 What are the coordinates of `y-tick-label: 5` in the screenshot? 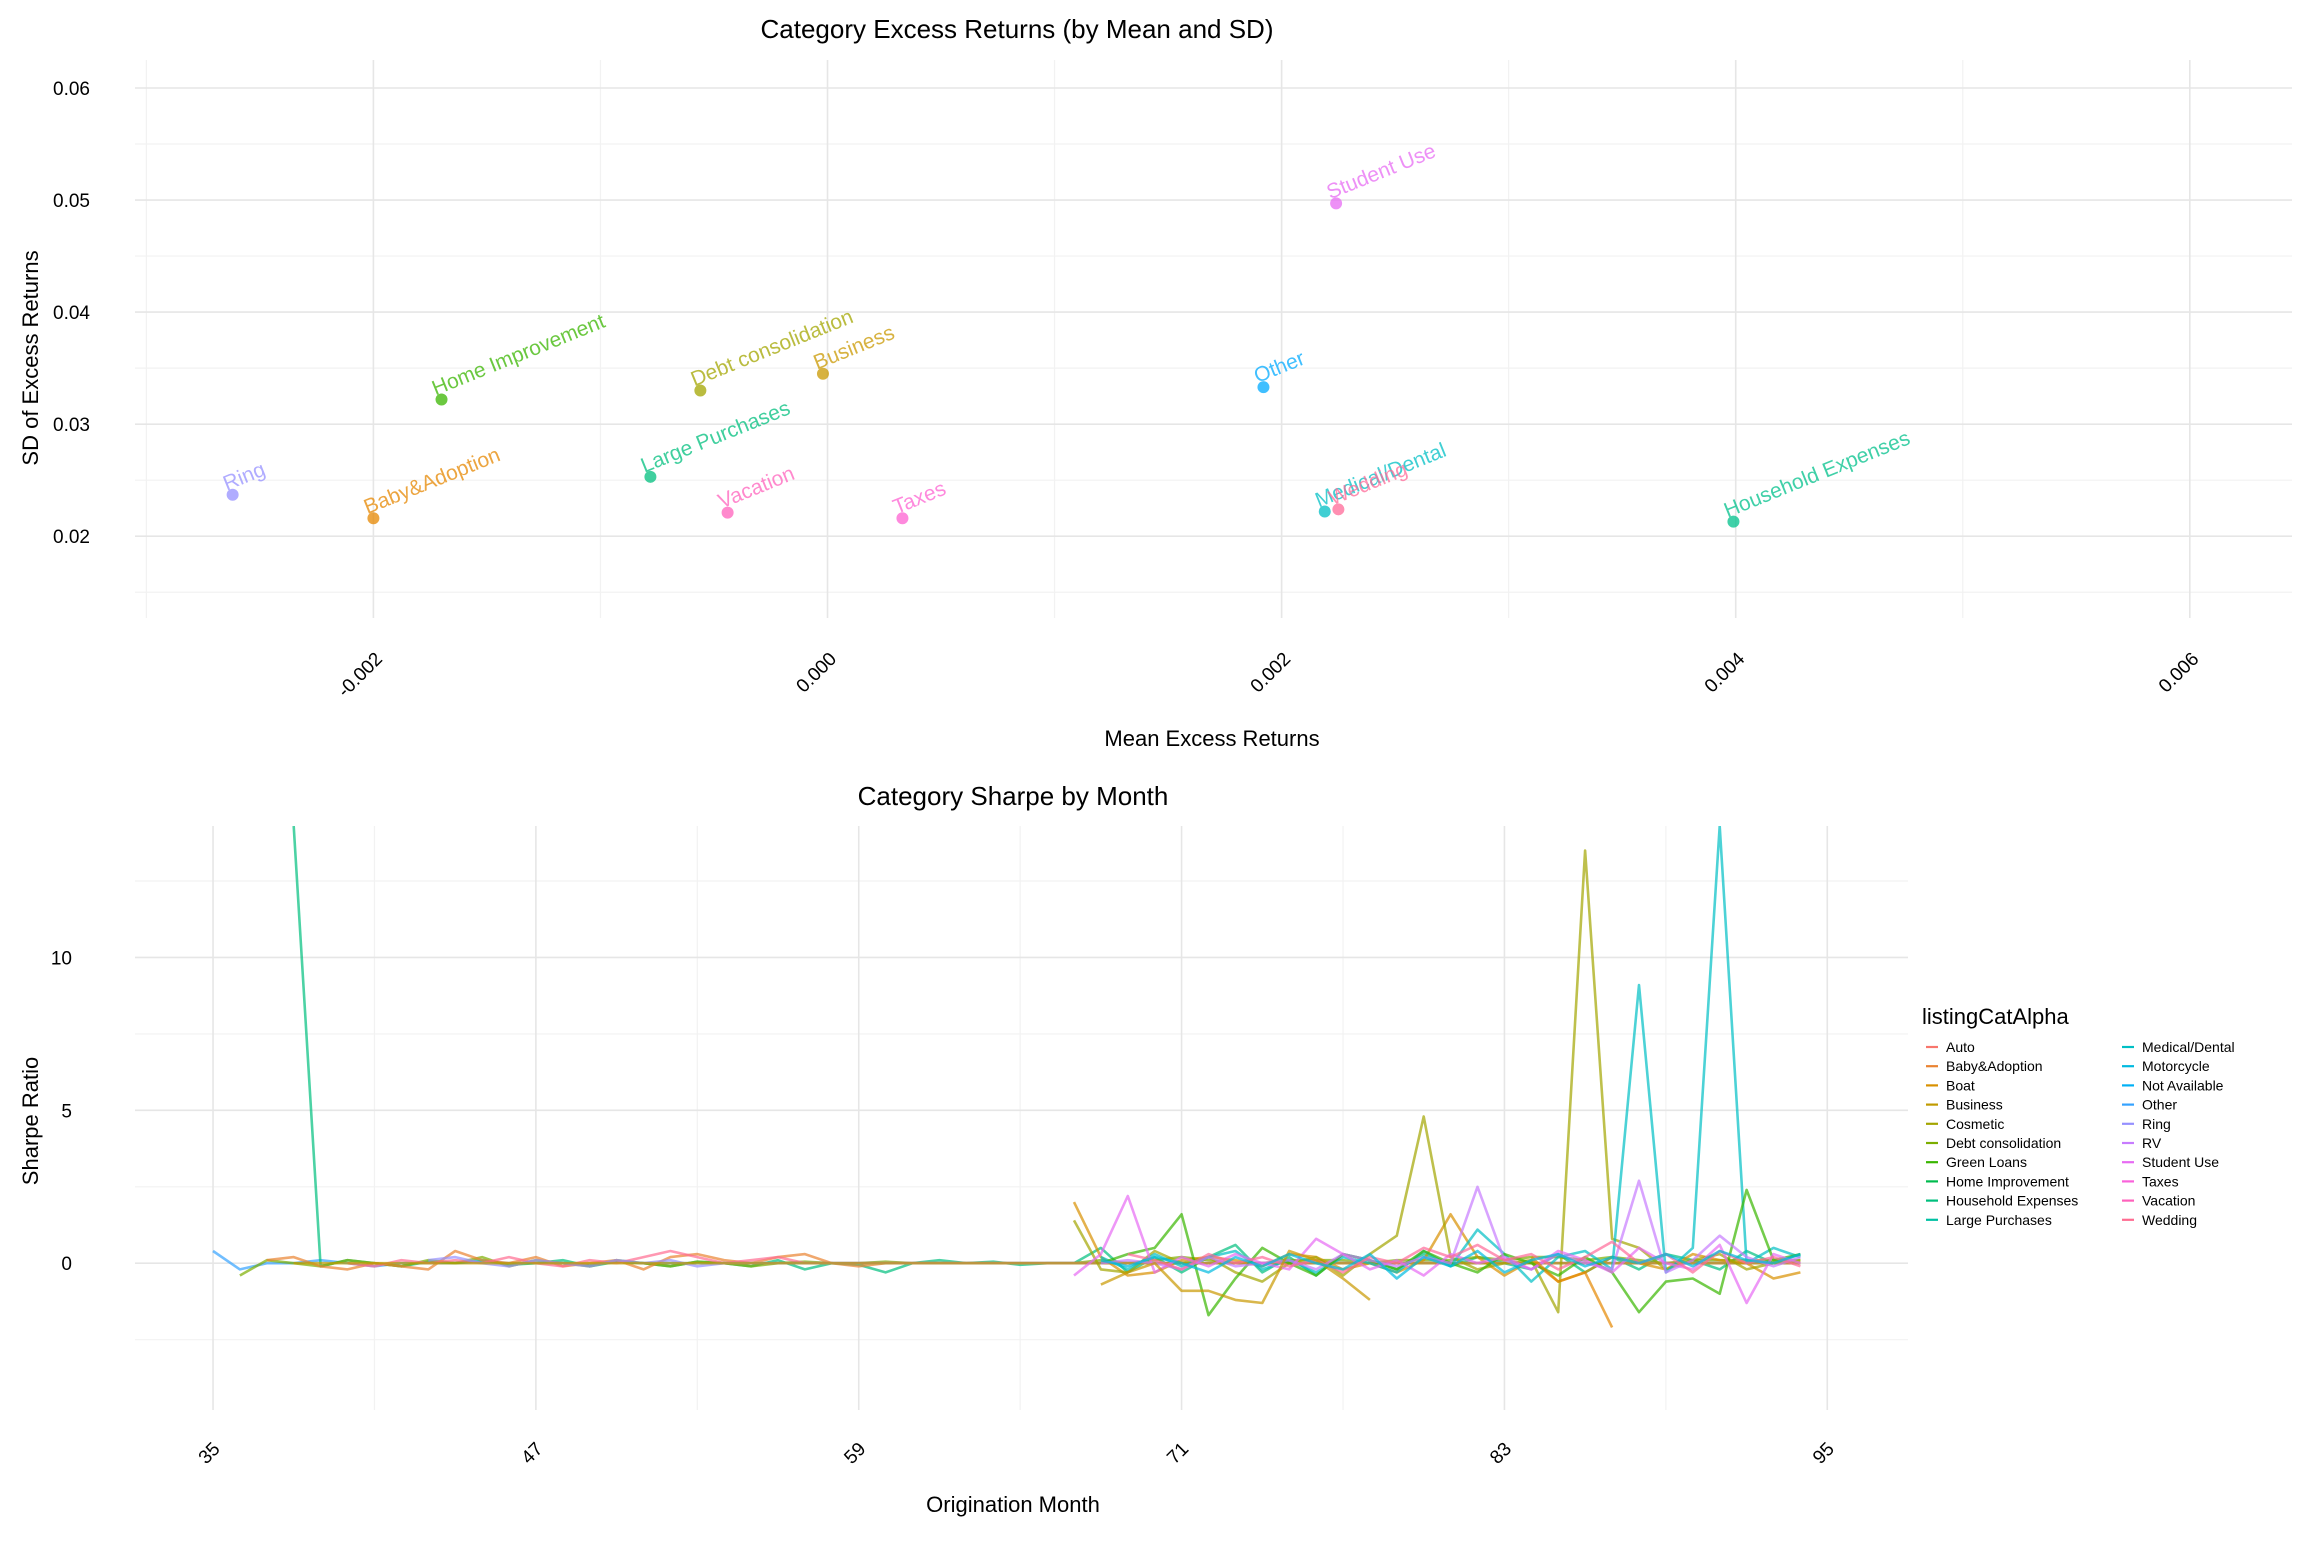 It's located at (66, 1111).